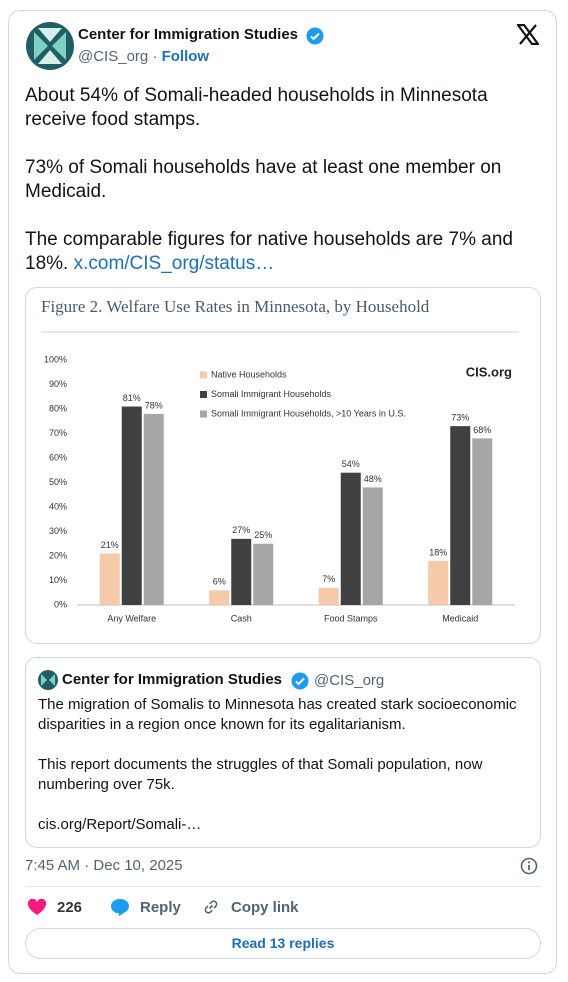  What do you see at coordinates (351, 618) in the screenshot?
I see `x-tick-label: Food Stamps` at bounding box center [351, 618].